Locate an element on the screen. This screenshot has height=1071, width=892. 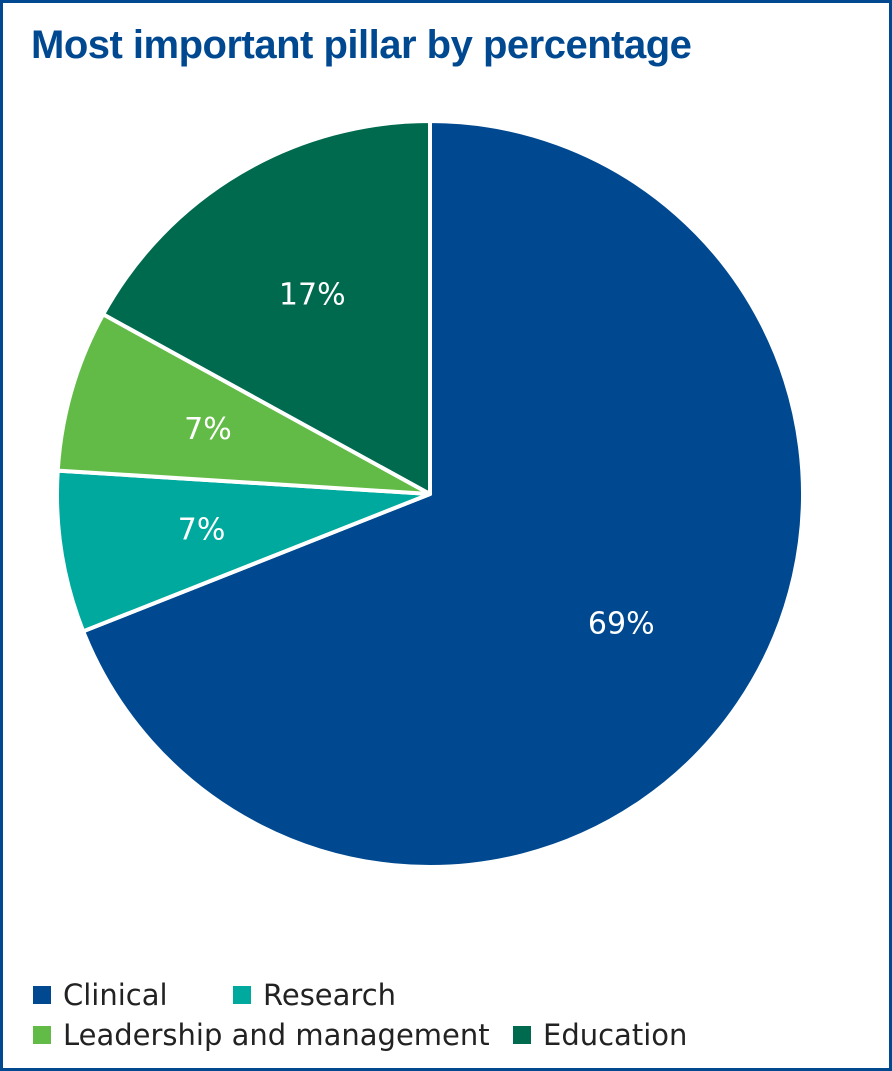
legend-item-education: Education is located at coordinates (600, 1035).